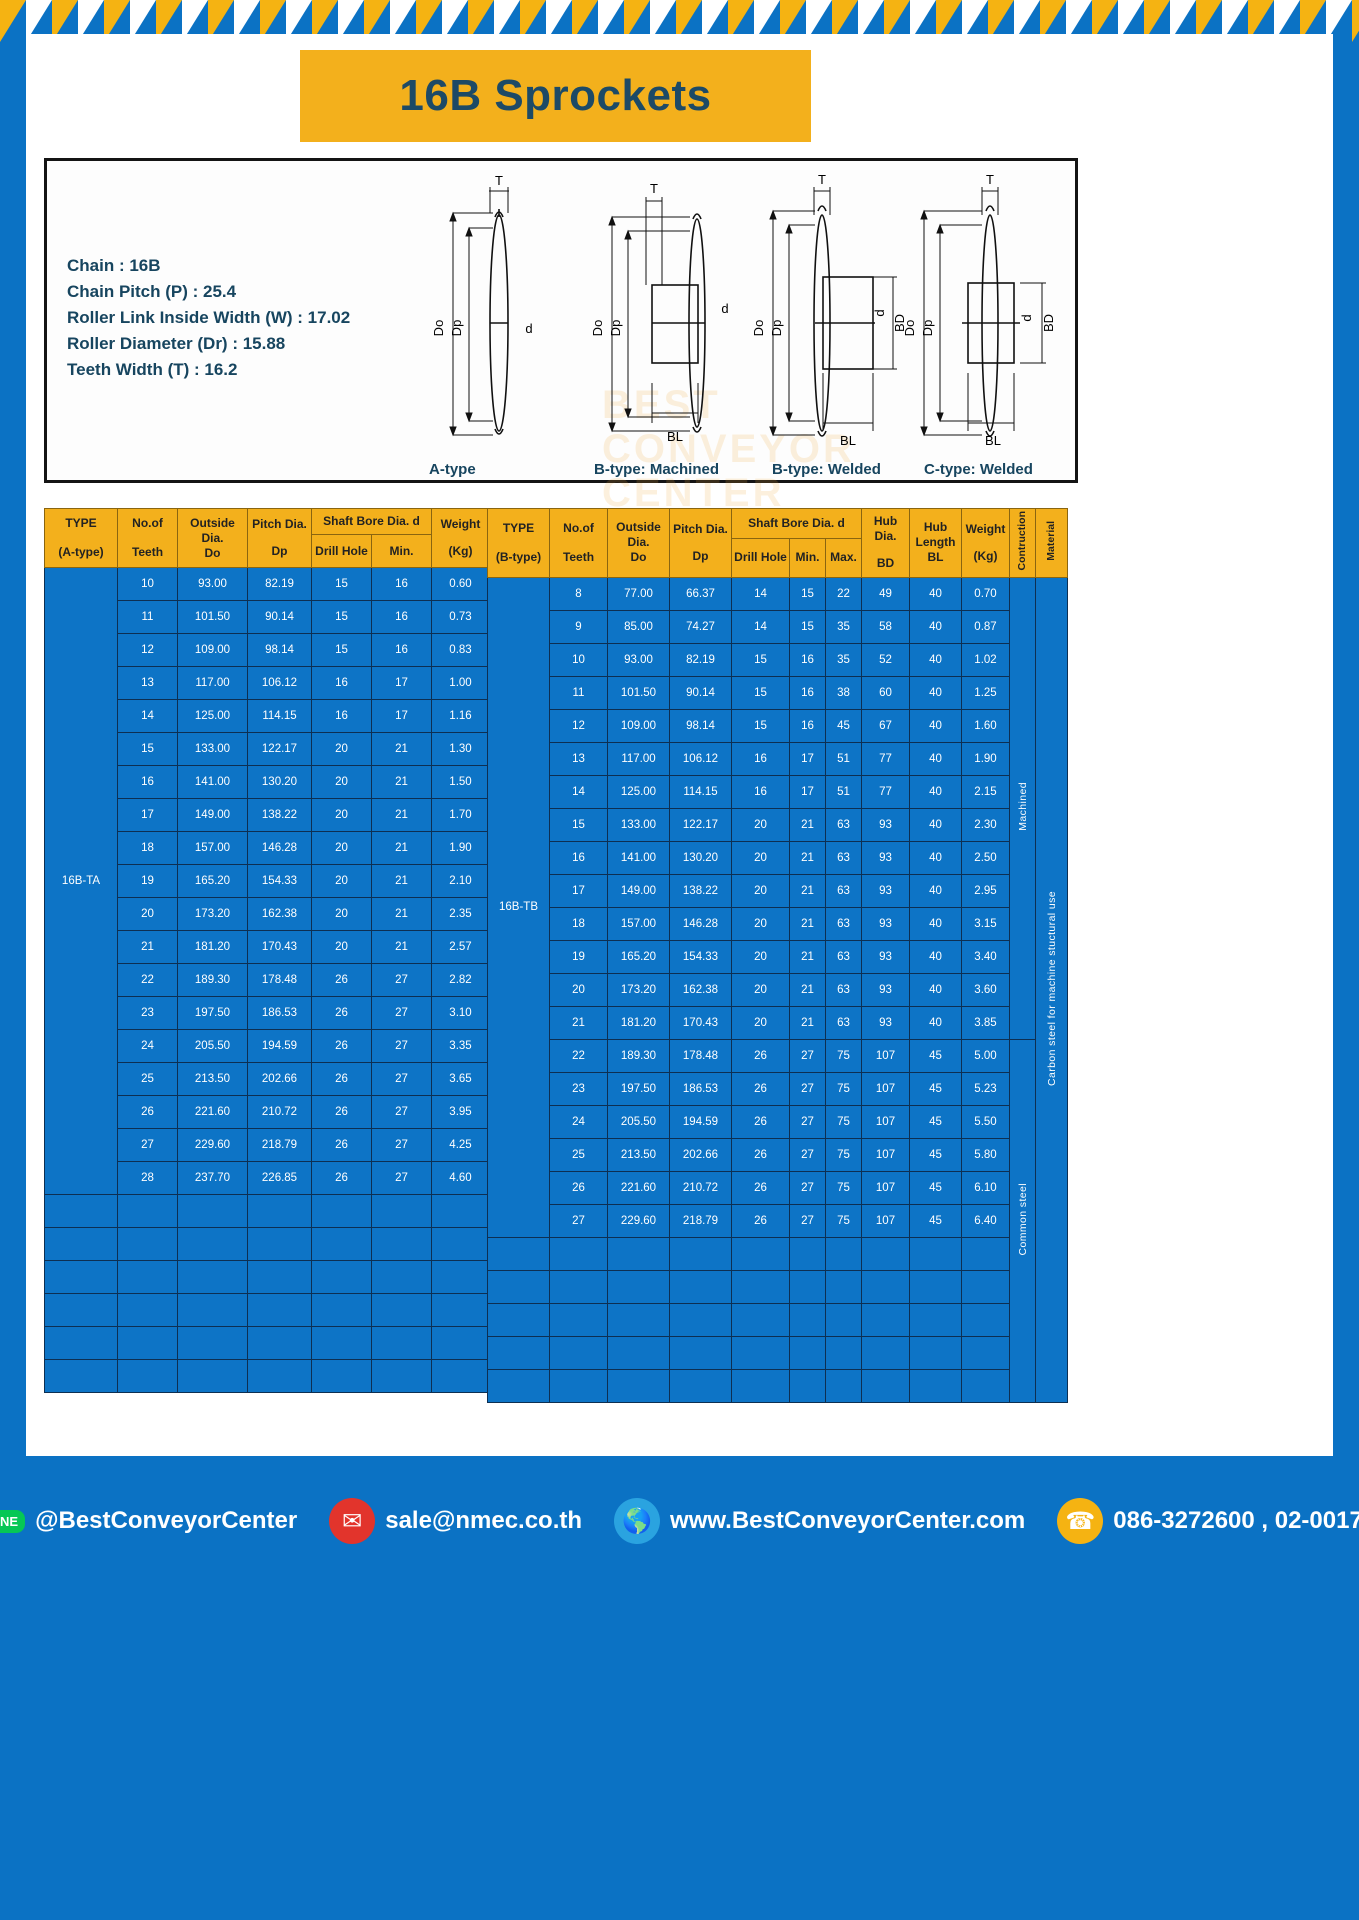  I want to click on title-banner: 16B Sprockets, so click(555, 96).